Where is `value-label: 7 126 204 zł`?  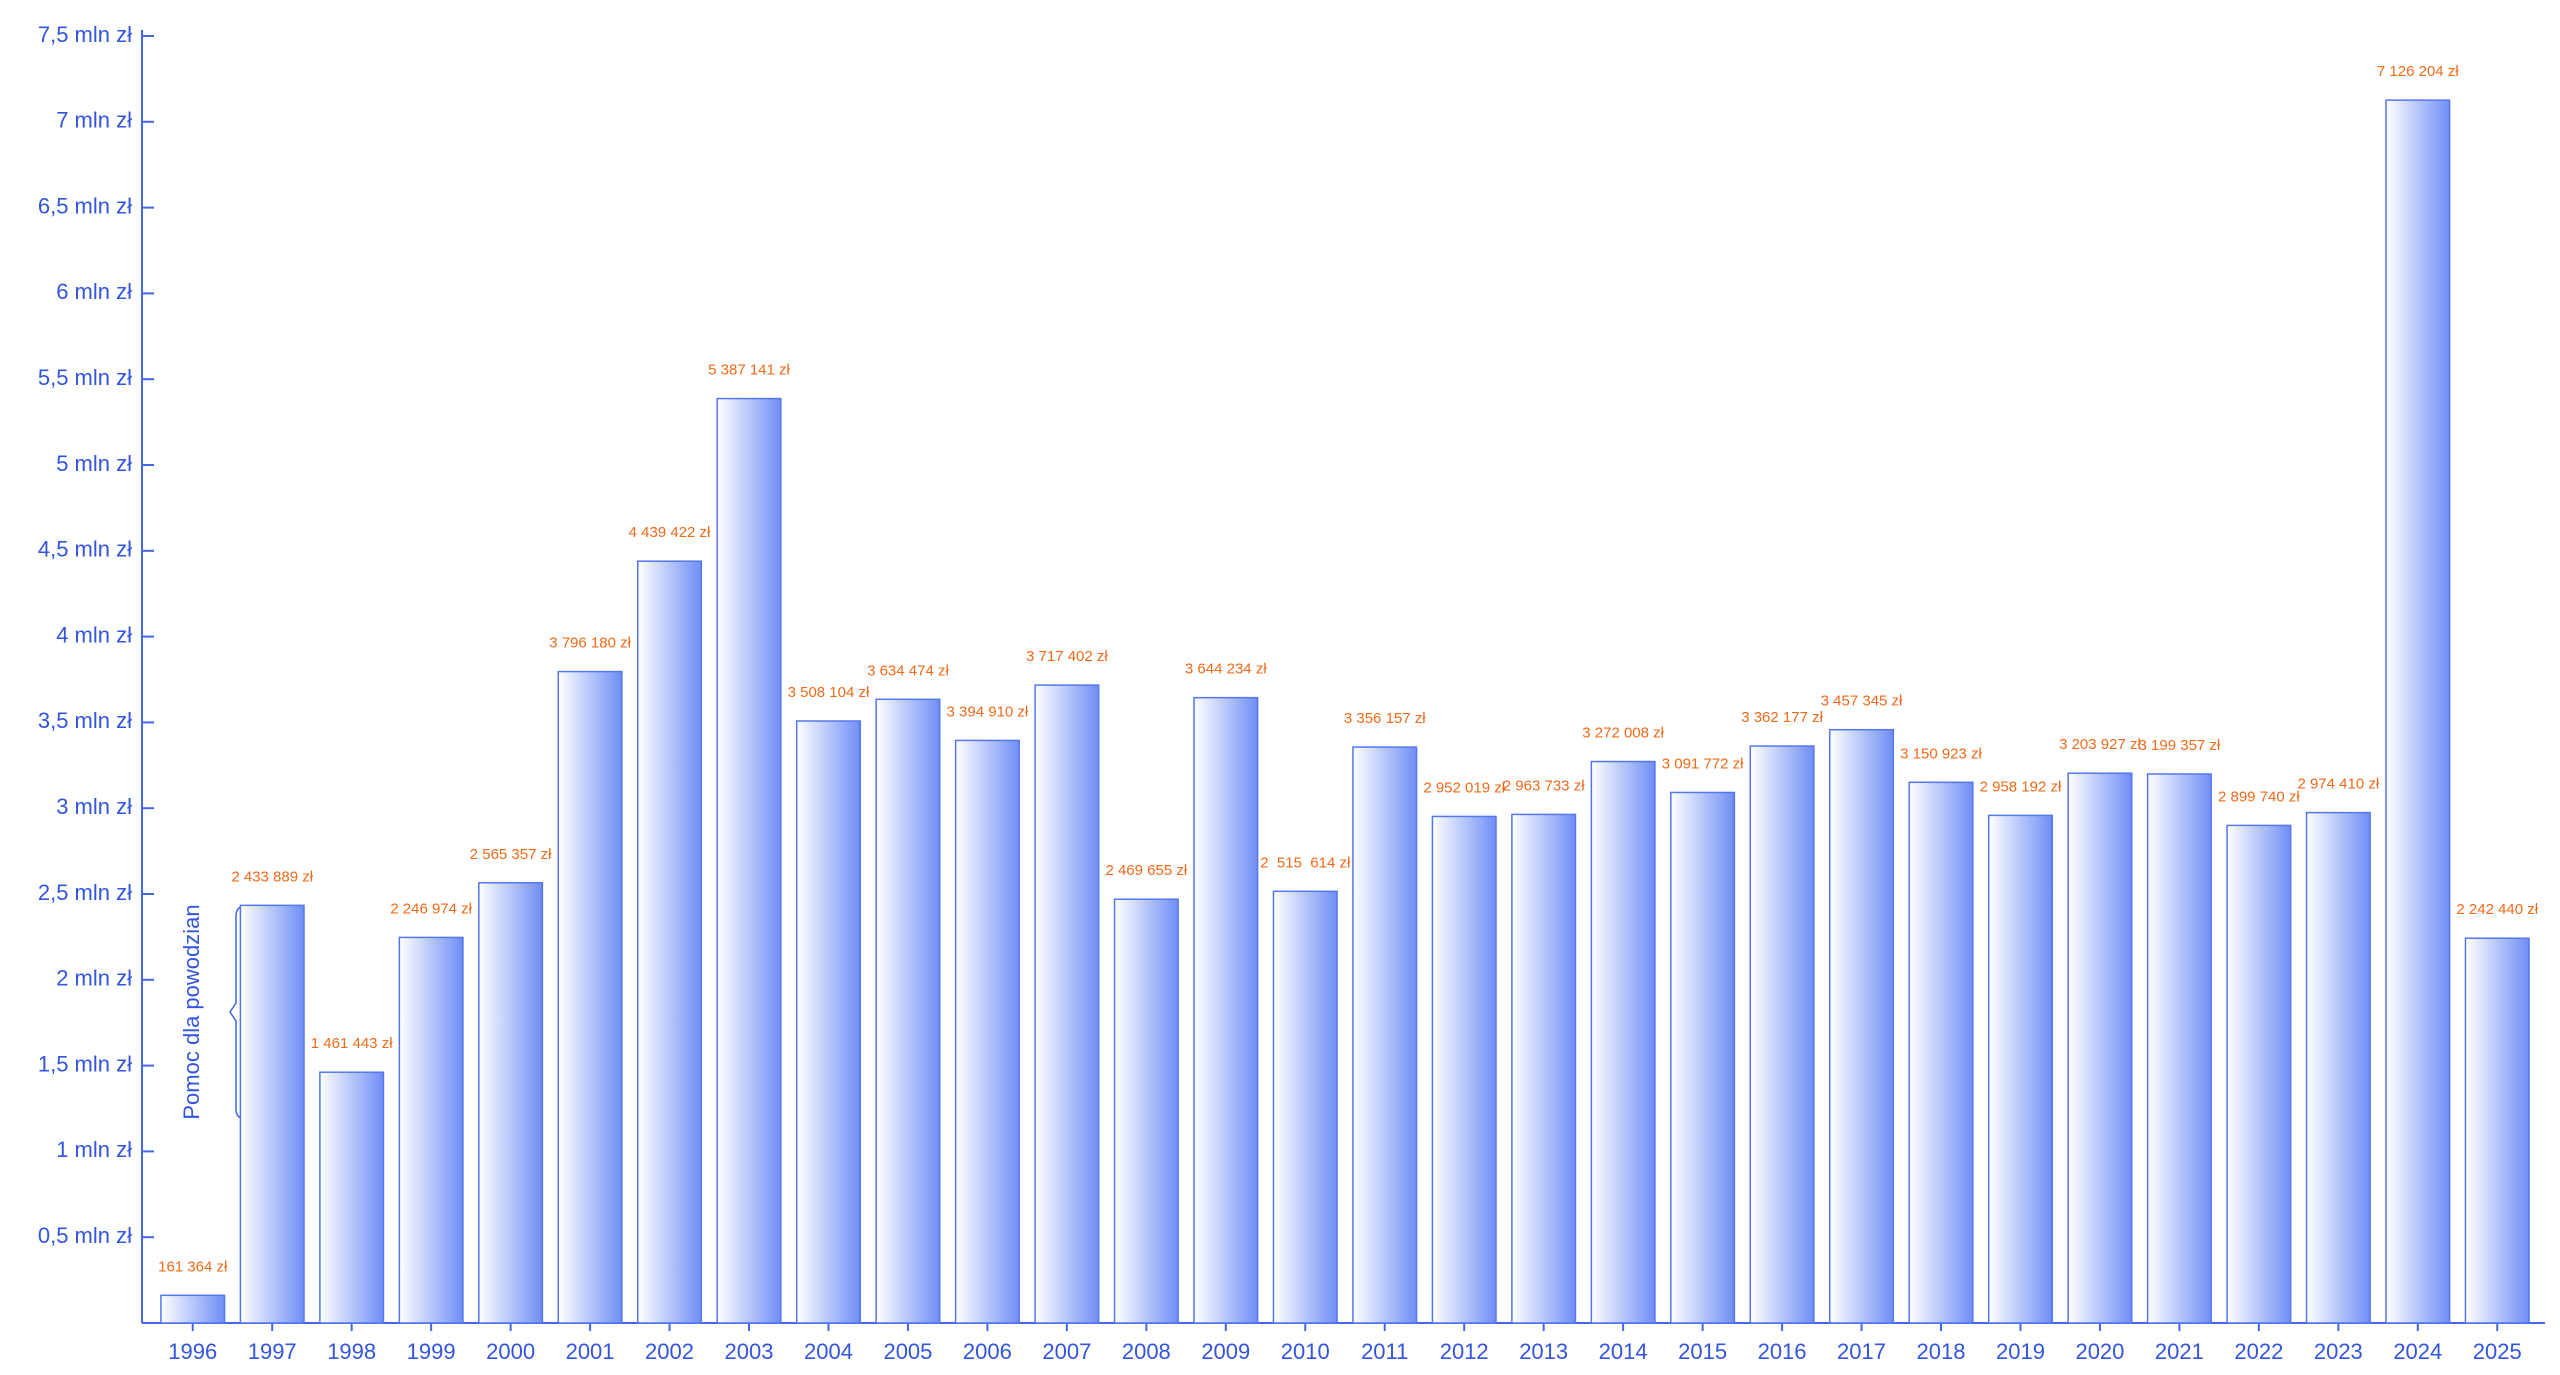 value-label: 7 126 204 zł is located at coordinates (2418, 71).